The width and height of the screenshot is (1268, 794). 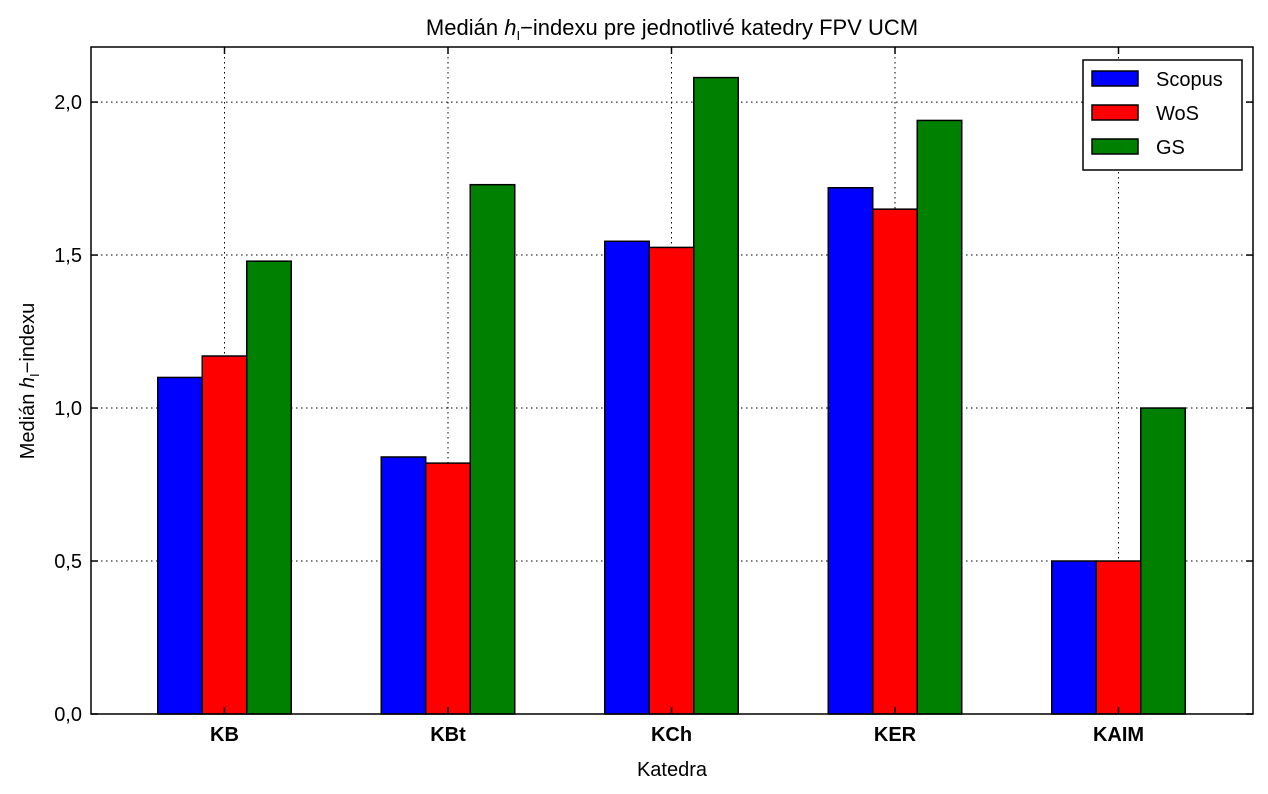 I want to click on legend-swatch-scopus, so click(x=1115, y=78).